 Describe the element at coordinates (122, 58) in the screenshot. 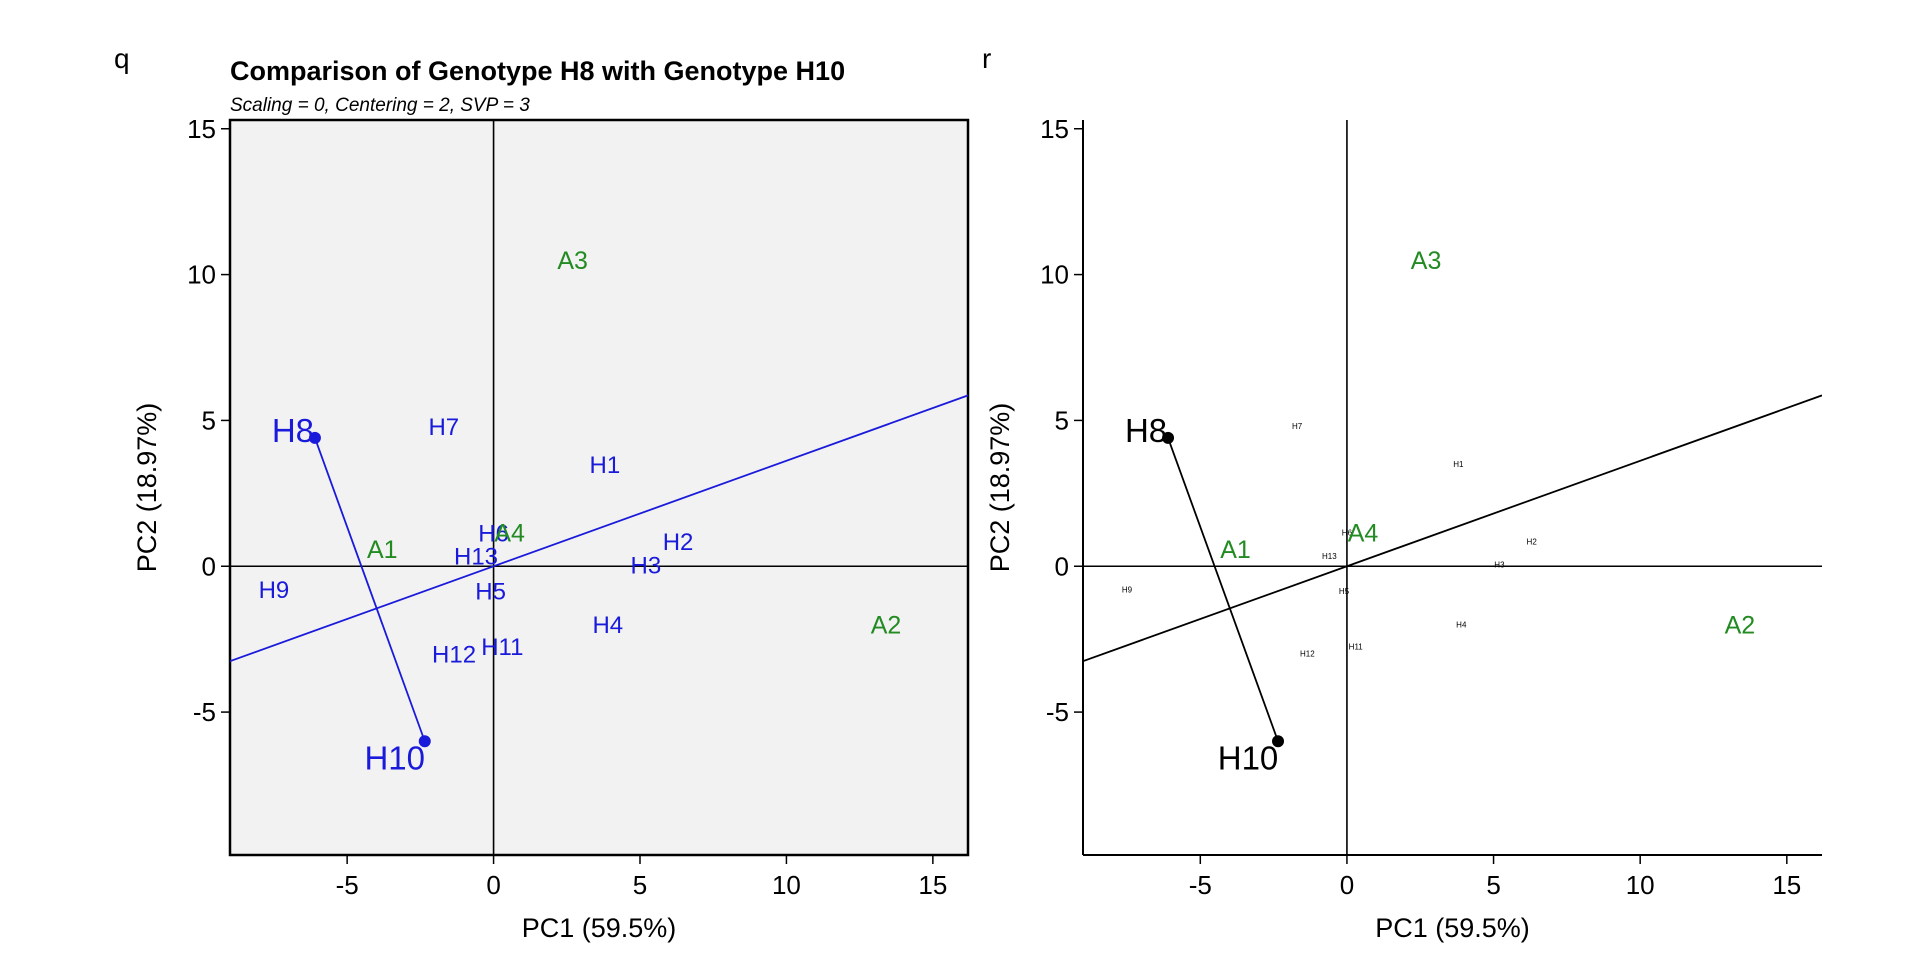

I see `panel-letter: q` at that location.